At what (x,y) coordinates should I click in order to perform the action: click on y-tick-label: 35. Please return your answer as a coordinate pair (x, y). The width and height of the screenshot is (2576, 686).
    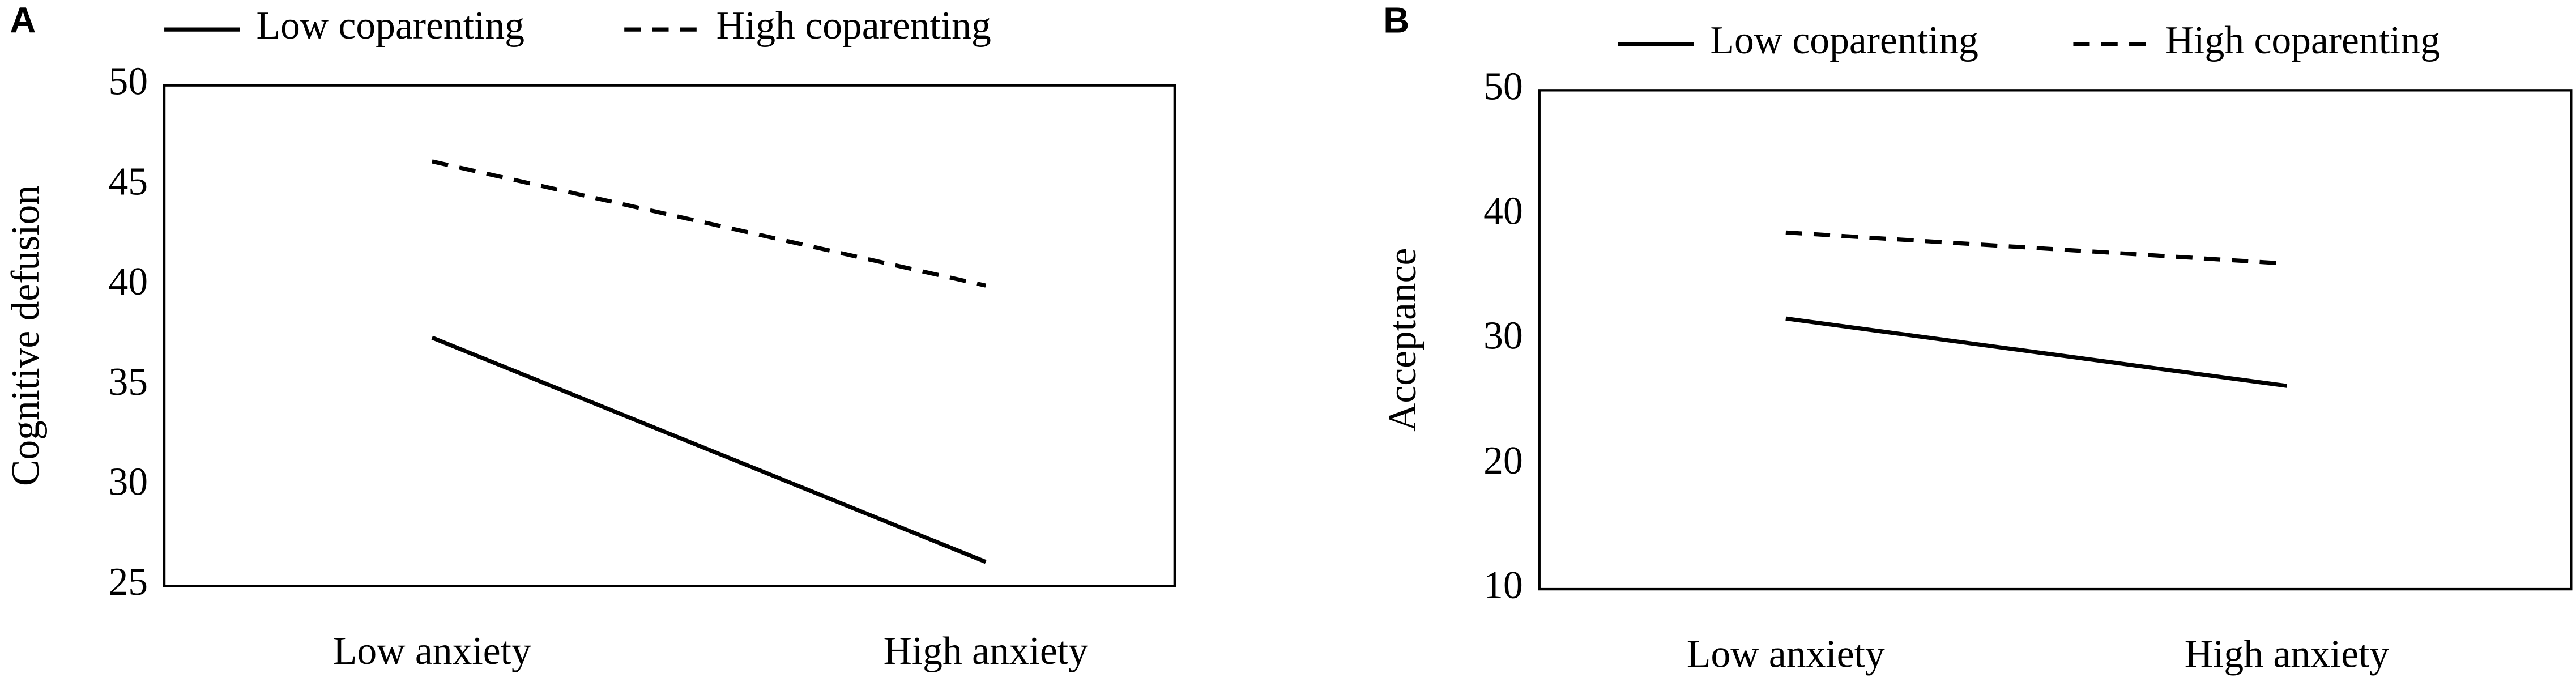
    Looking at the image, I should click on (128, 382).